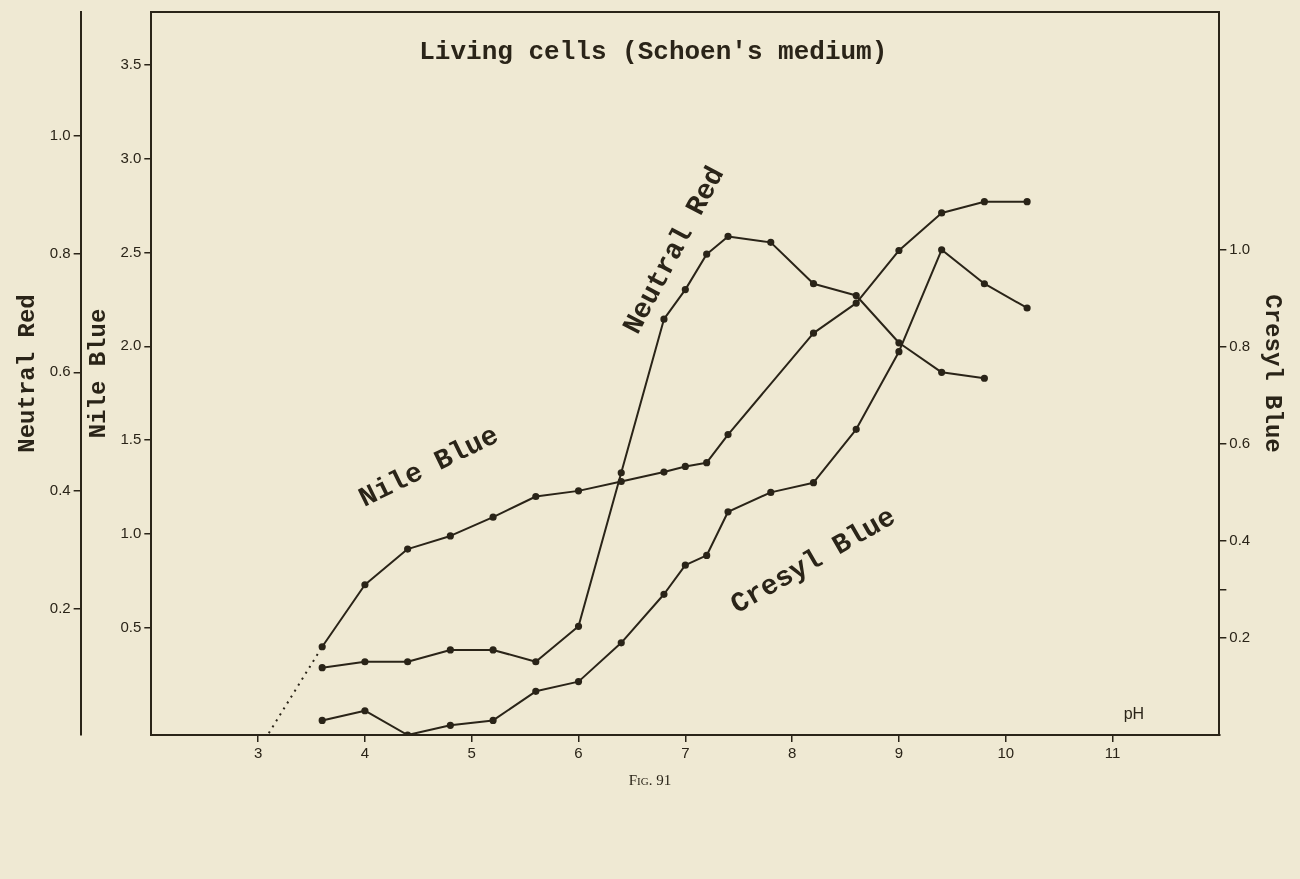  What do you see at coordinates (1240, 442) in the screenshot?
I see `y3-tick-label: 0.6` at bounding box center [1240, 442].